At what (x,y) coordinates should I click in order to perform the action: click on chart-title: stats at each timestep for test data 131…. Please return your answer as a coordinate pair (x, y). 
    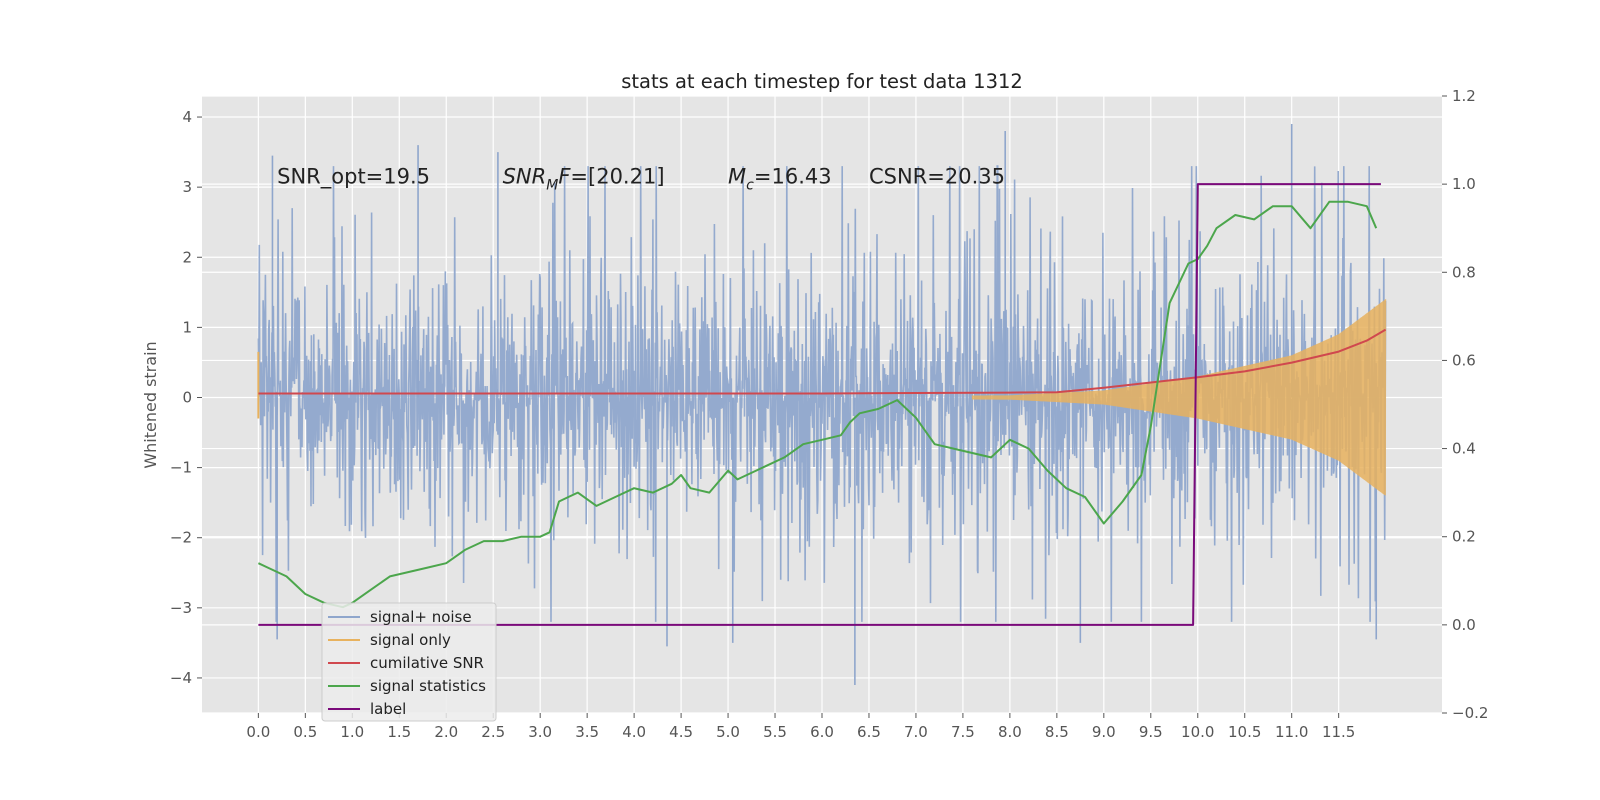
    Looking at the image, I should click on (822, 81).